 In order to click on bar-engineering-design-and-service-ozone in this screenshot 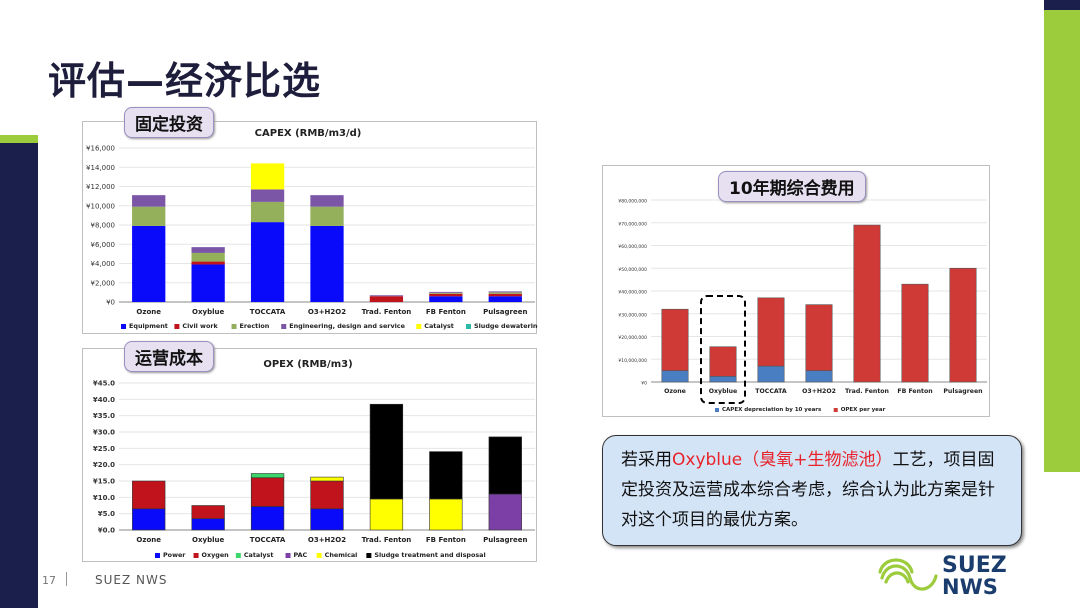, I will do `click(149, 201)`.